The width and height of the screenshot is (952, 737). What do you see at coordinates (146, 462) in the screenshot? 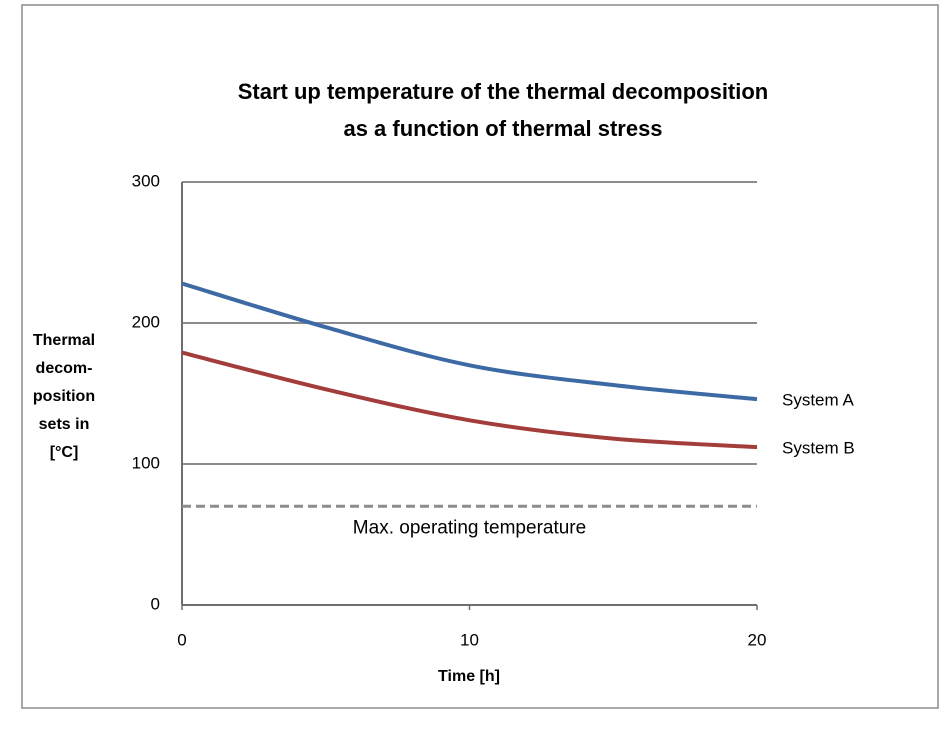
I see `y-tick-label: 100` at bounding box center [146, 462].